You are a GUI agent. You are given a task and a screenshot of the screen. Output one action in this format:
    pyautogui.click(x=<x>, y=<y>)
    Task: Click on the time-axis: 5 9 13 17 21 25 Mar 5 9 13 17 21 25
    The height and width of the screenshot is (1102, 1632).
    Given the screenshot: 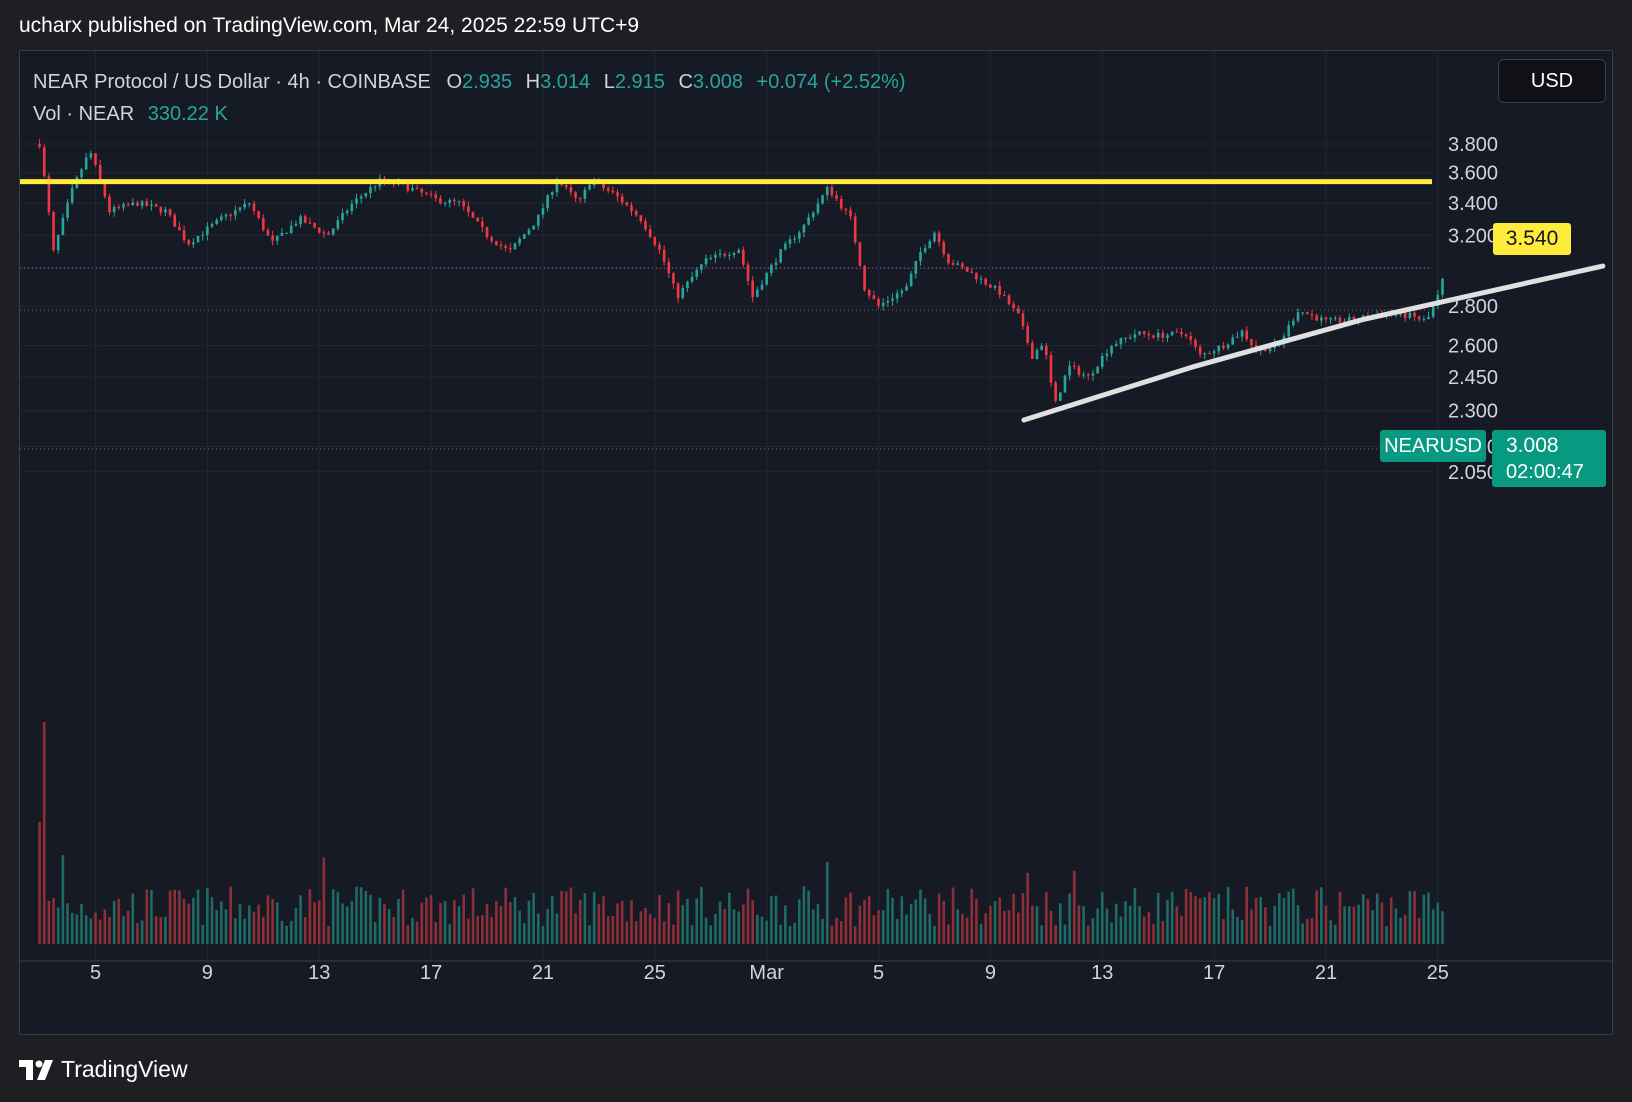 What is the action you would take?
    pyautogui.click(x=769, y=973)
    